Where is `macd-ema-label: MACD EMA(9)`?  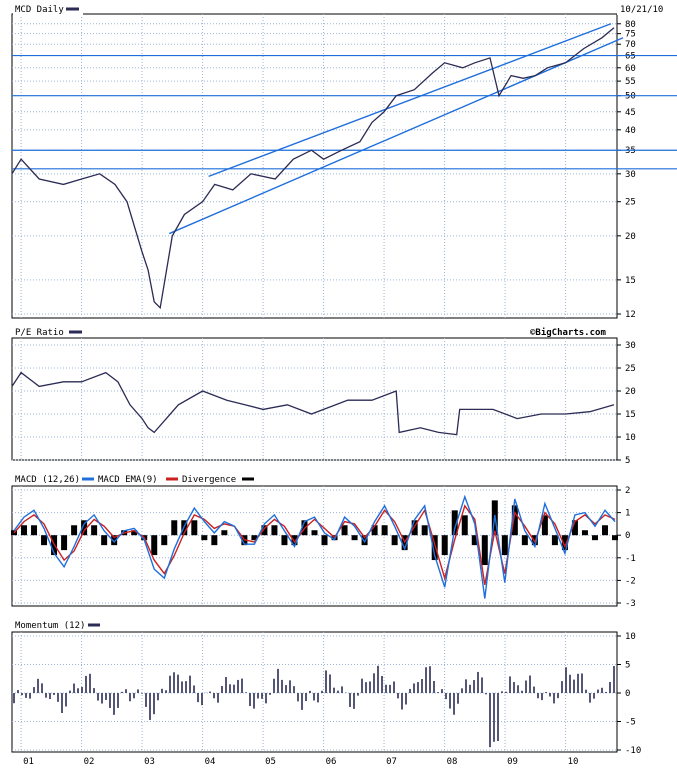
macd-ema-label: MACD EMA(9) is located at coordinates (128, 480).